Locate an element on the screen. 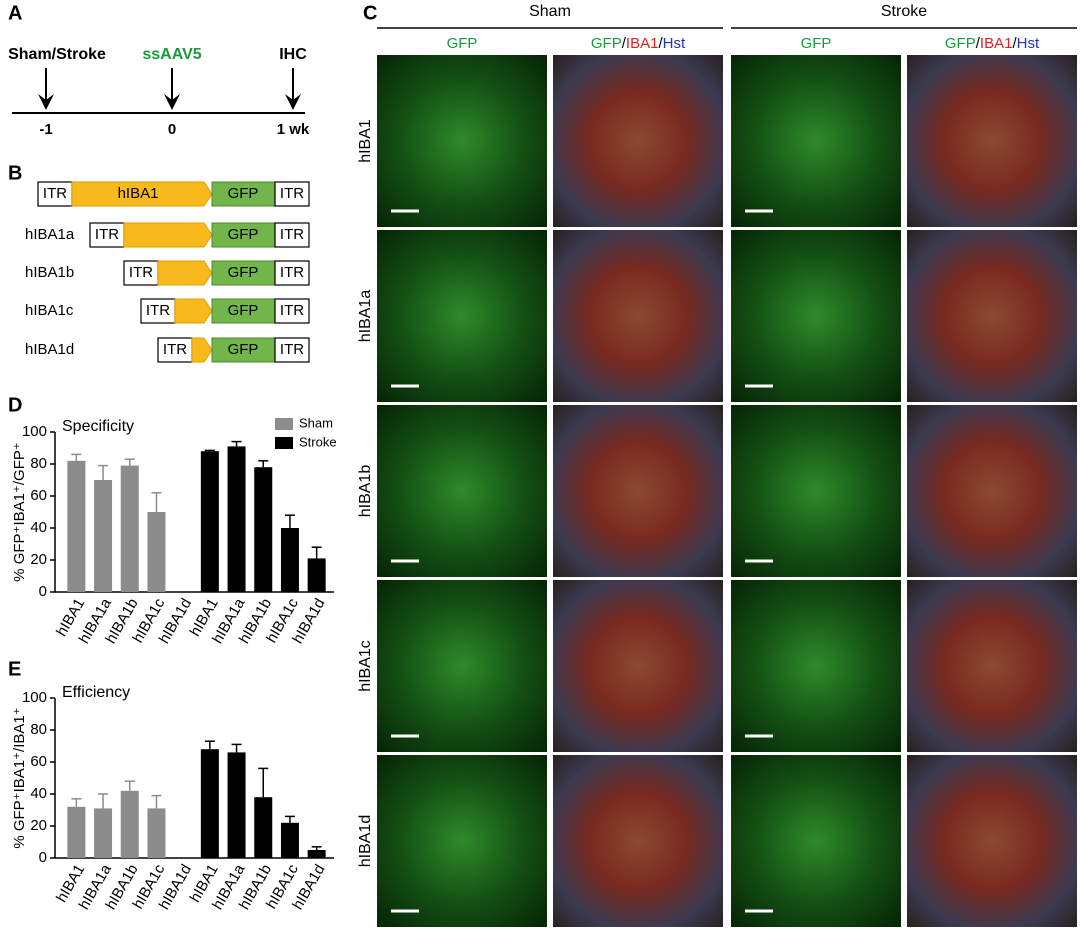 The width and height of the screenshot is (1080, 933). group-label: Stroke is located at coordinates (904, 11).